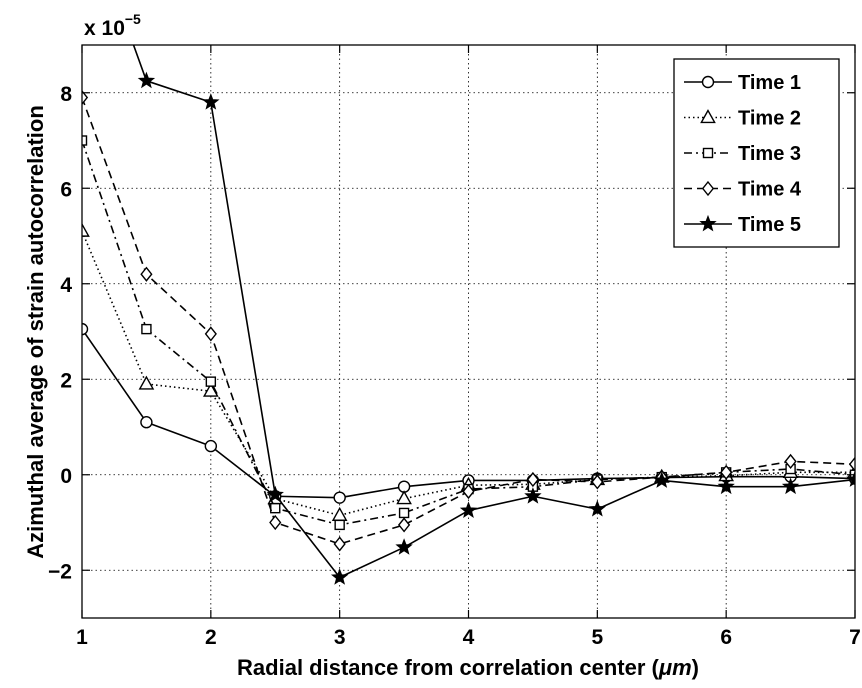  I want to click on legend-entry-time-4: Time 4, so click(743, 190).